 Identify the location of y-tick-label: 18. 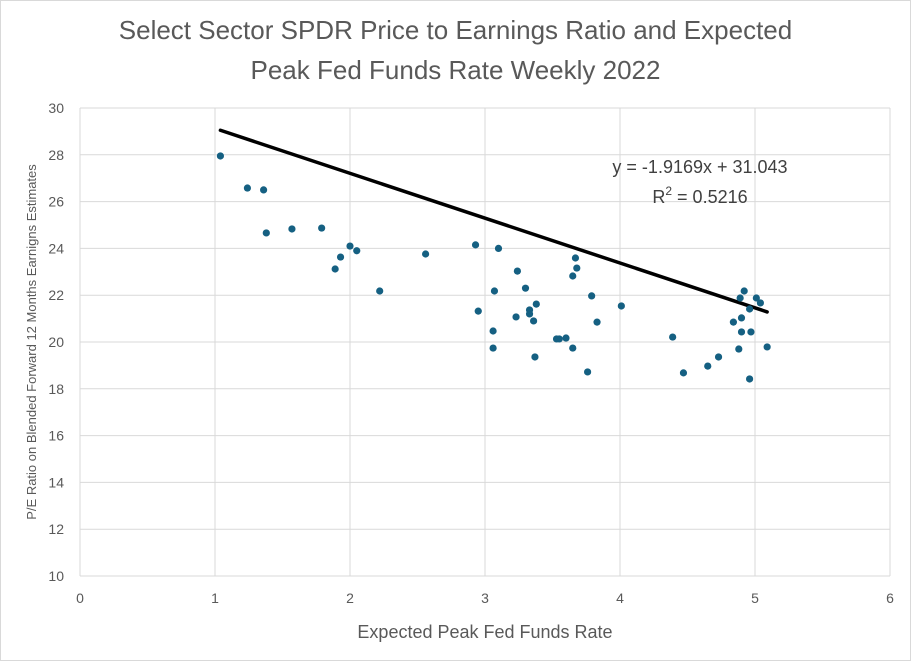
(56, 389).